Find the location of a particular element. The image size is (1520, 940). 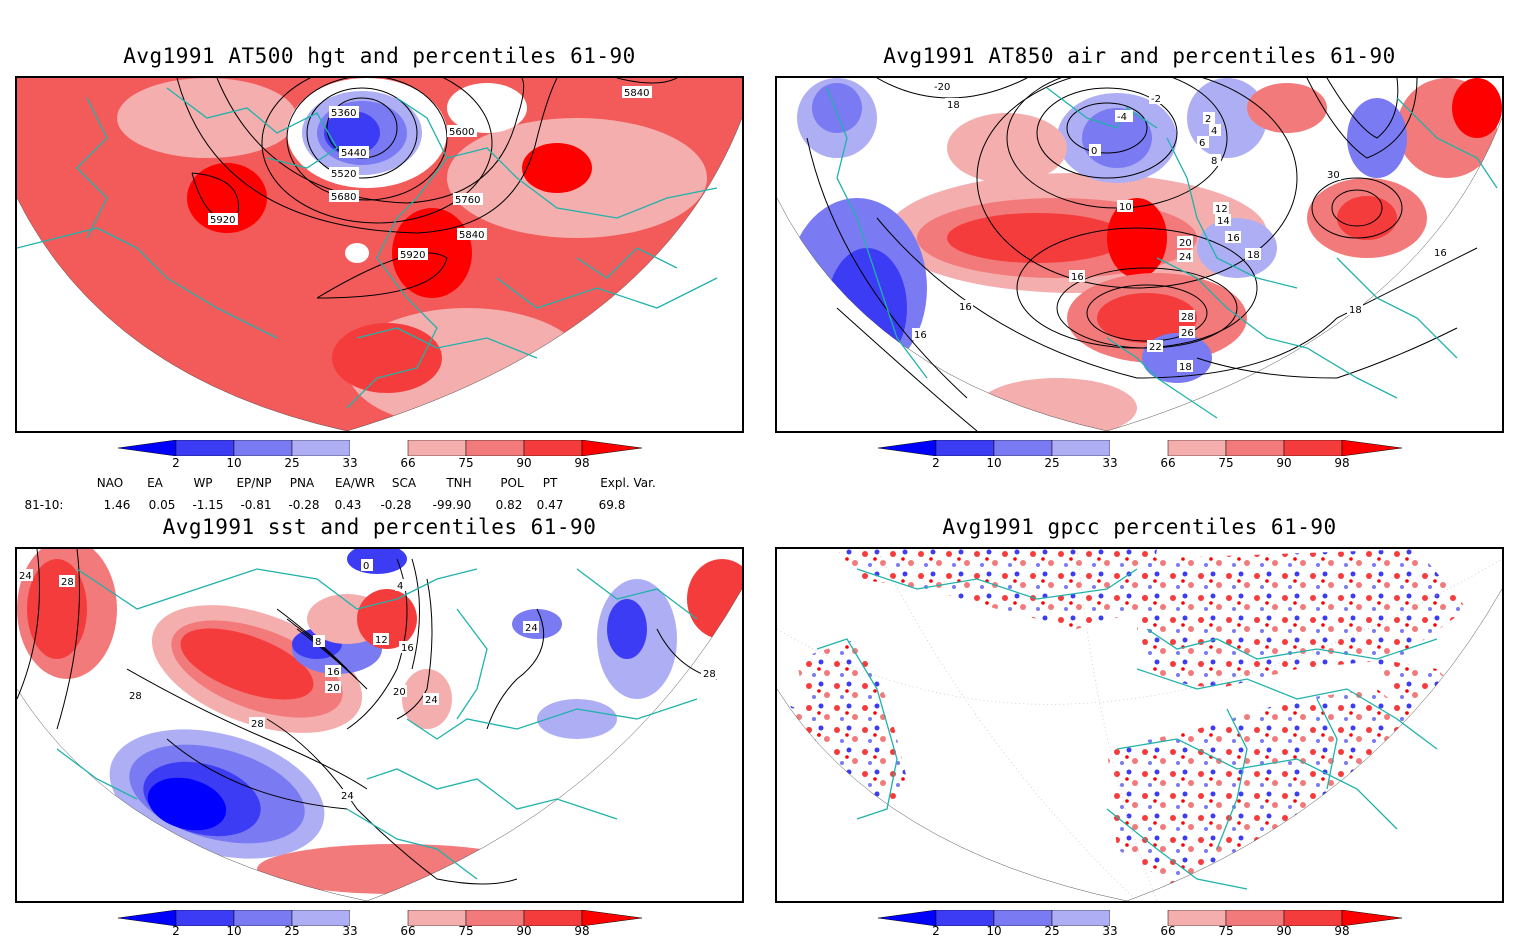

p2-contour-label: 20 is located at coordinates (1185, 243).